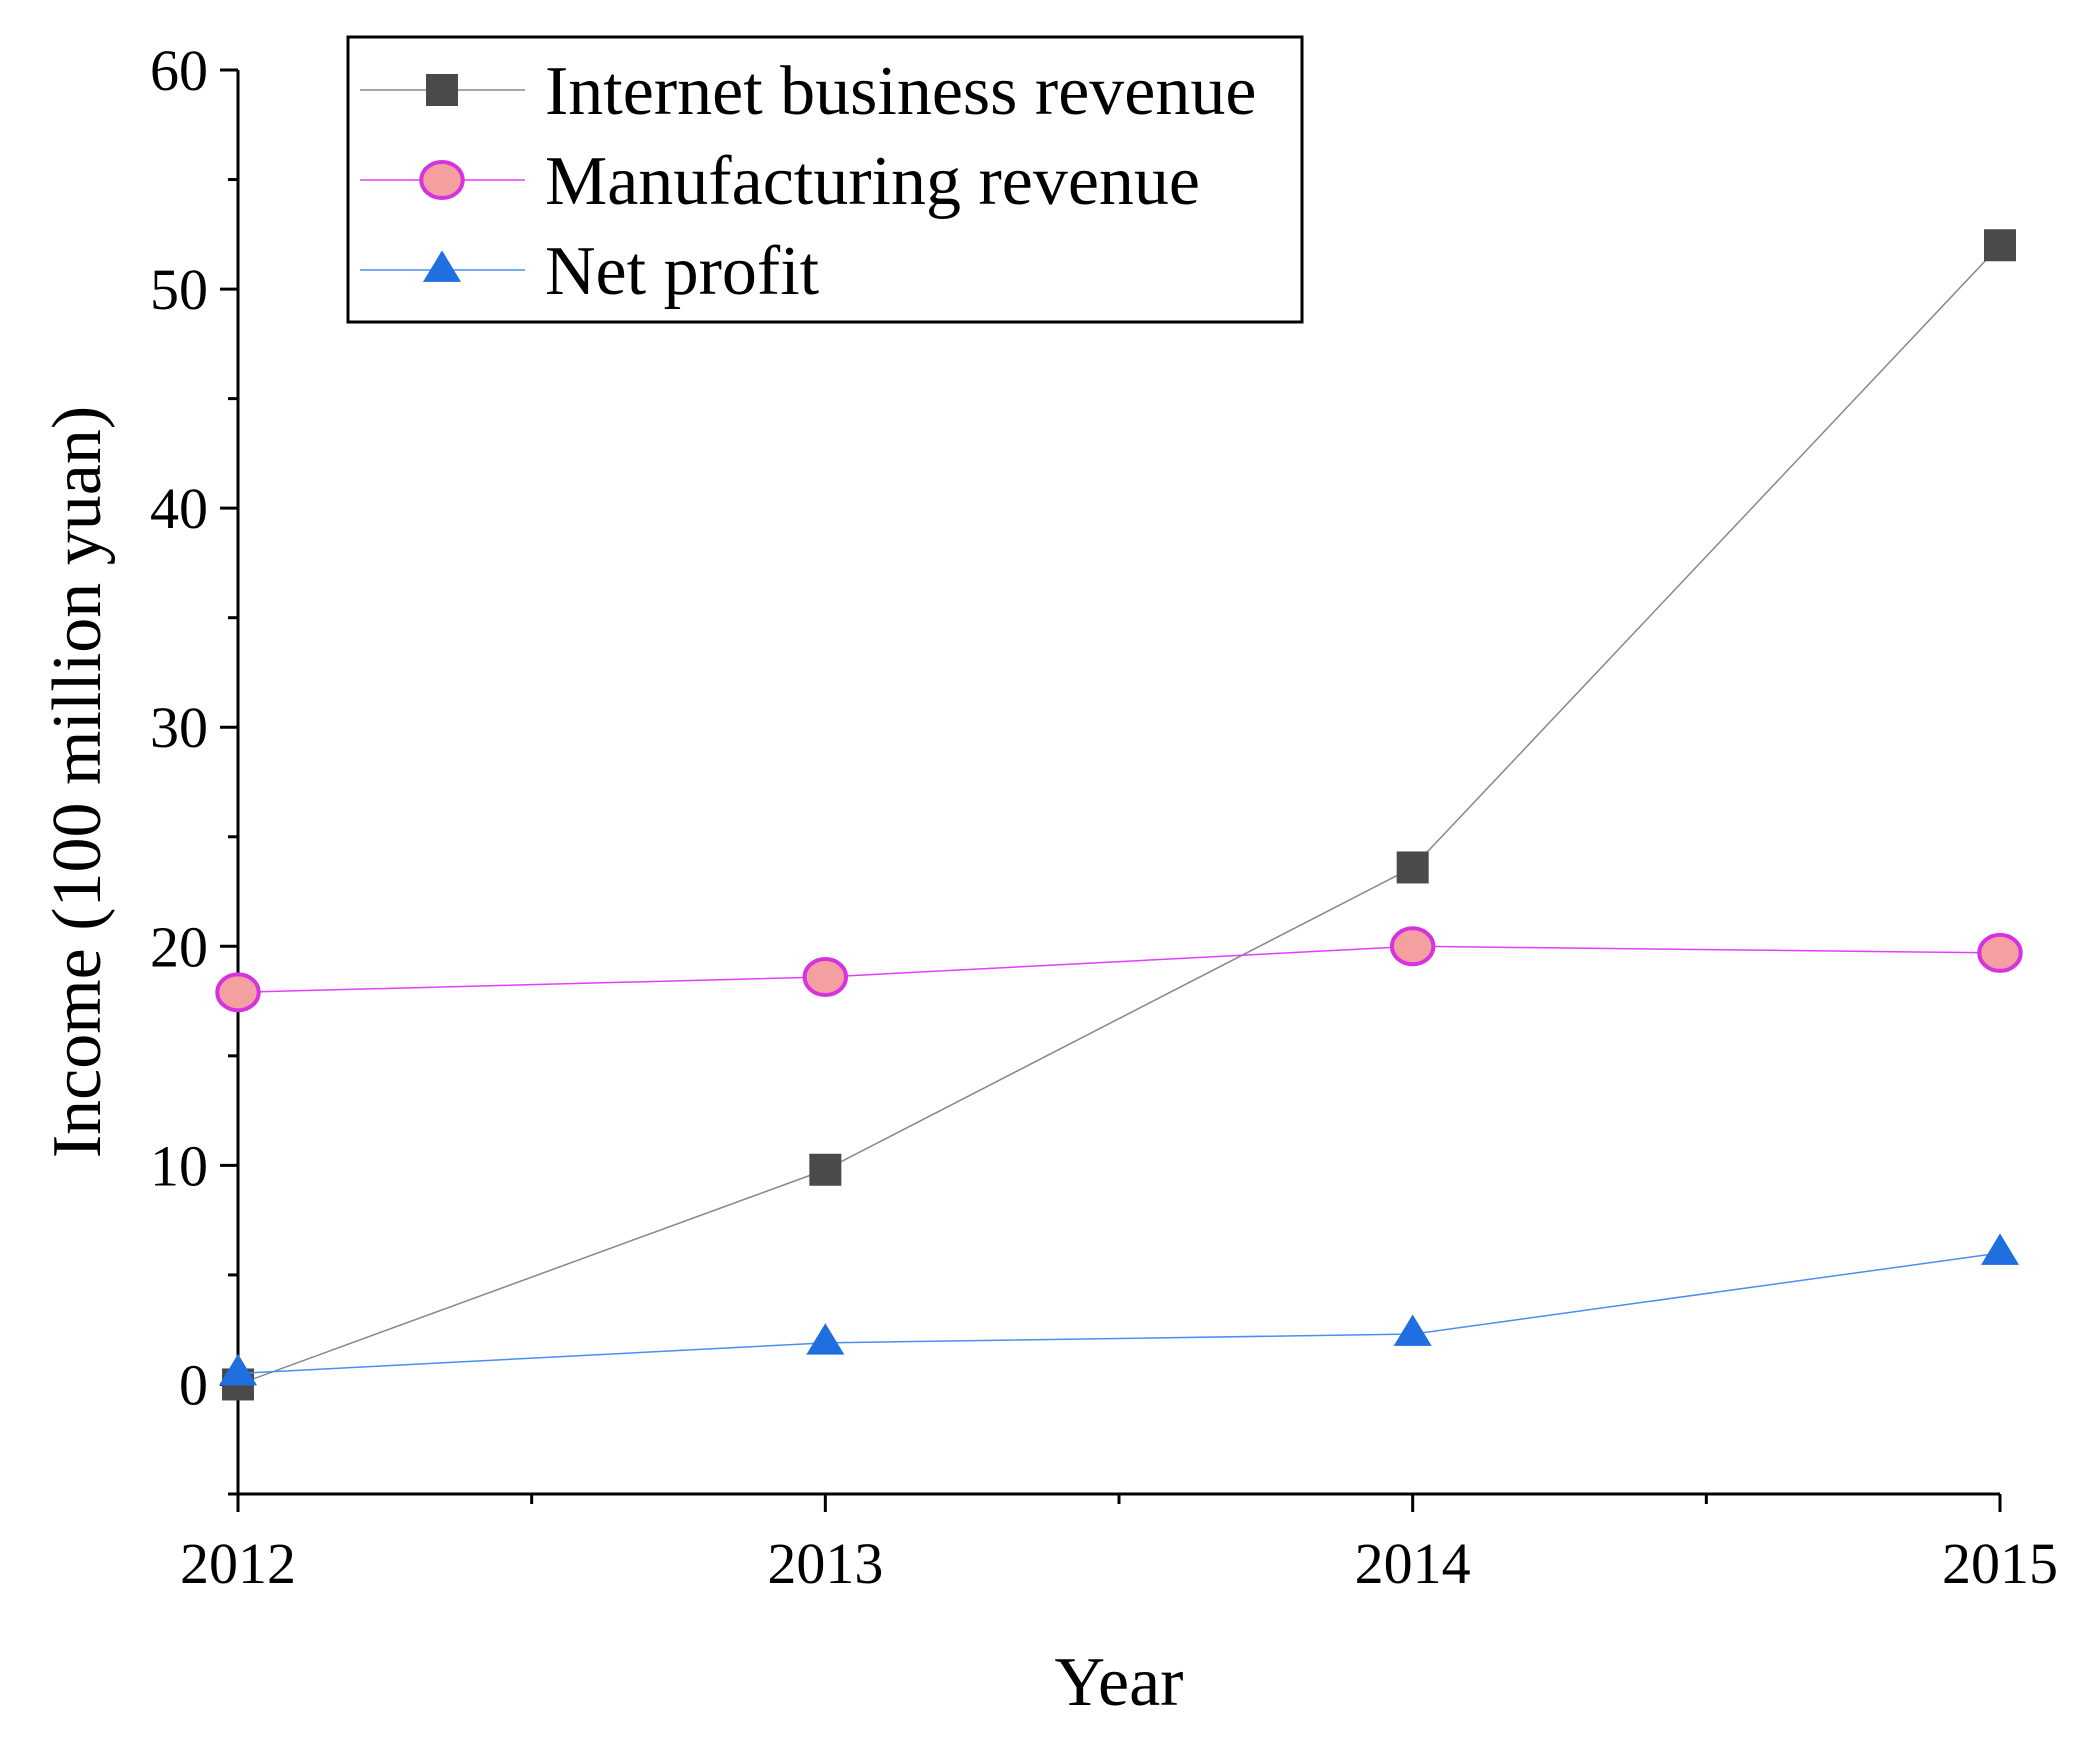 This screenshot has width=2082, height=1743. I want to click on legend-label: Internet business revenue, so click(900, 91).